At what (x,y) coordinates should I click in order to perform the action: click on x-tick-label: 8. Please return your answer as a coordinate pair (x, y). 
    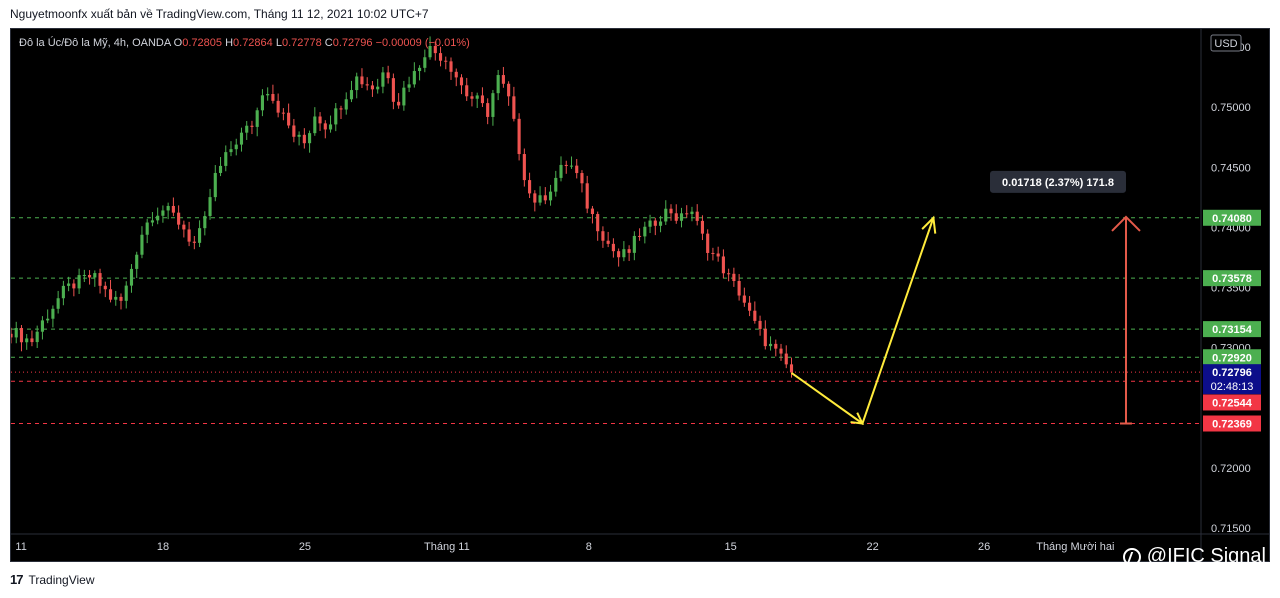
    Looking at the image, I should click on (589, 547).